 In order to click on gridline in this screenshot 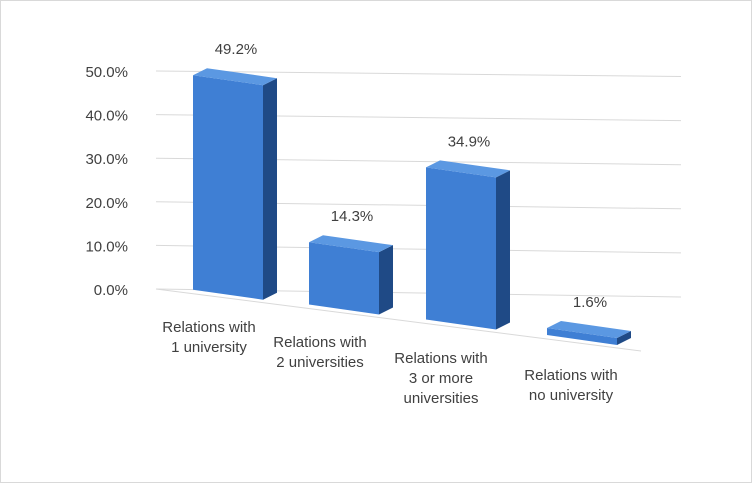, I will do `click(418, 73)`.